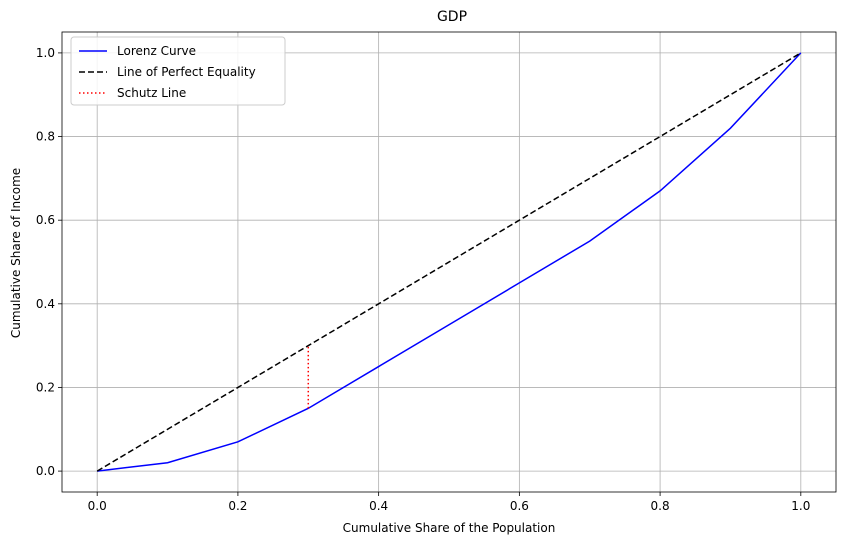 This screenshot has height=545, width=846. Describe the element at coordinates (16, 253) in the screenshot. I see `y-axis-title: Cumulative Share of Income` at that location.